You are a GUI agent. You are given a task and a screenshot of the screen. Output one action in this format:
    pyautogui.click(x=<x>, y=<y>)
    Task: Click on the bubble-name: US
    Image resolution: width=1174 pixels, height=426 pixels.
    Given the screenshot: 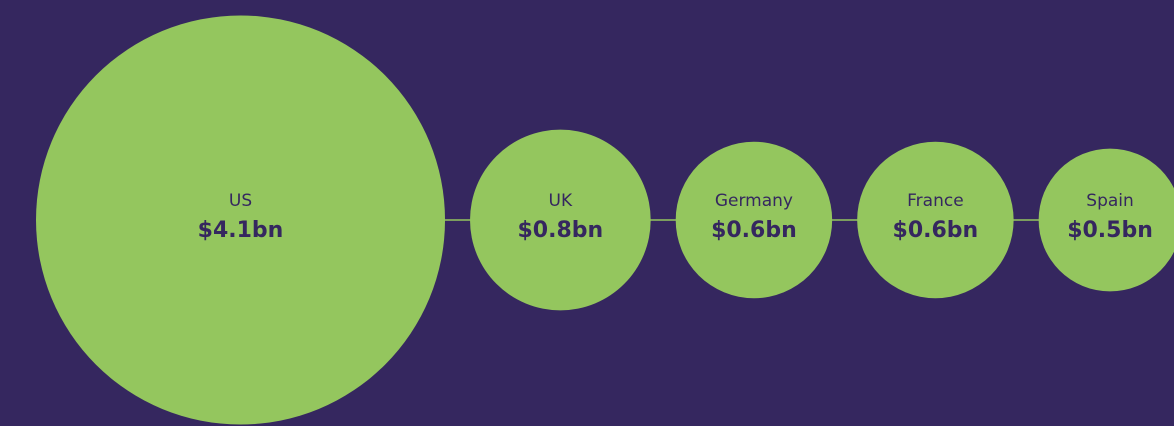 What is the action you would take?
    pyautogui.click(x=240, y=201)
    